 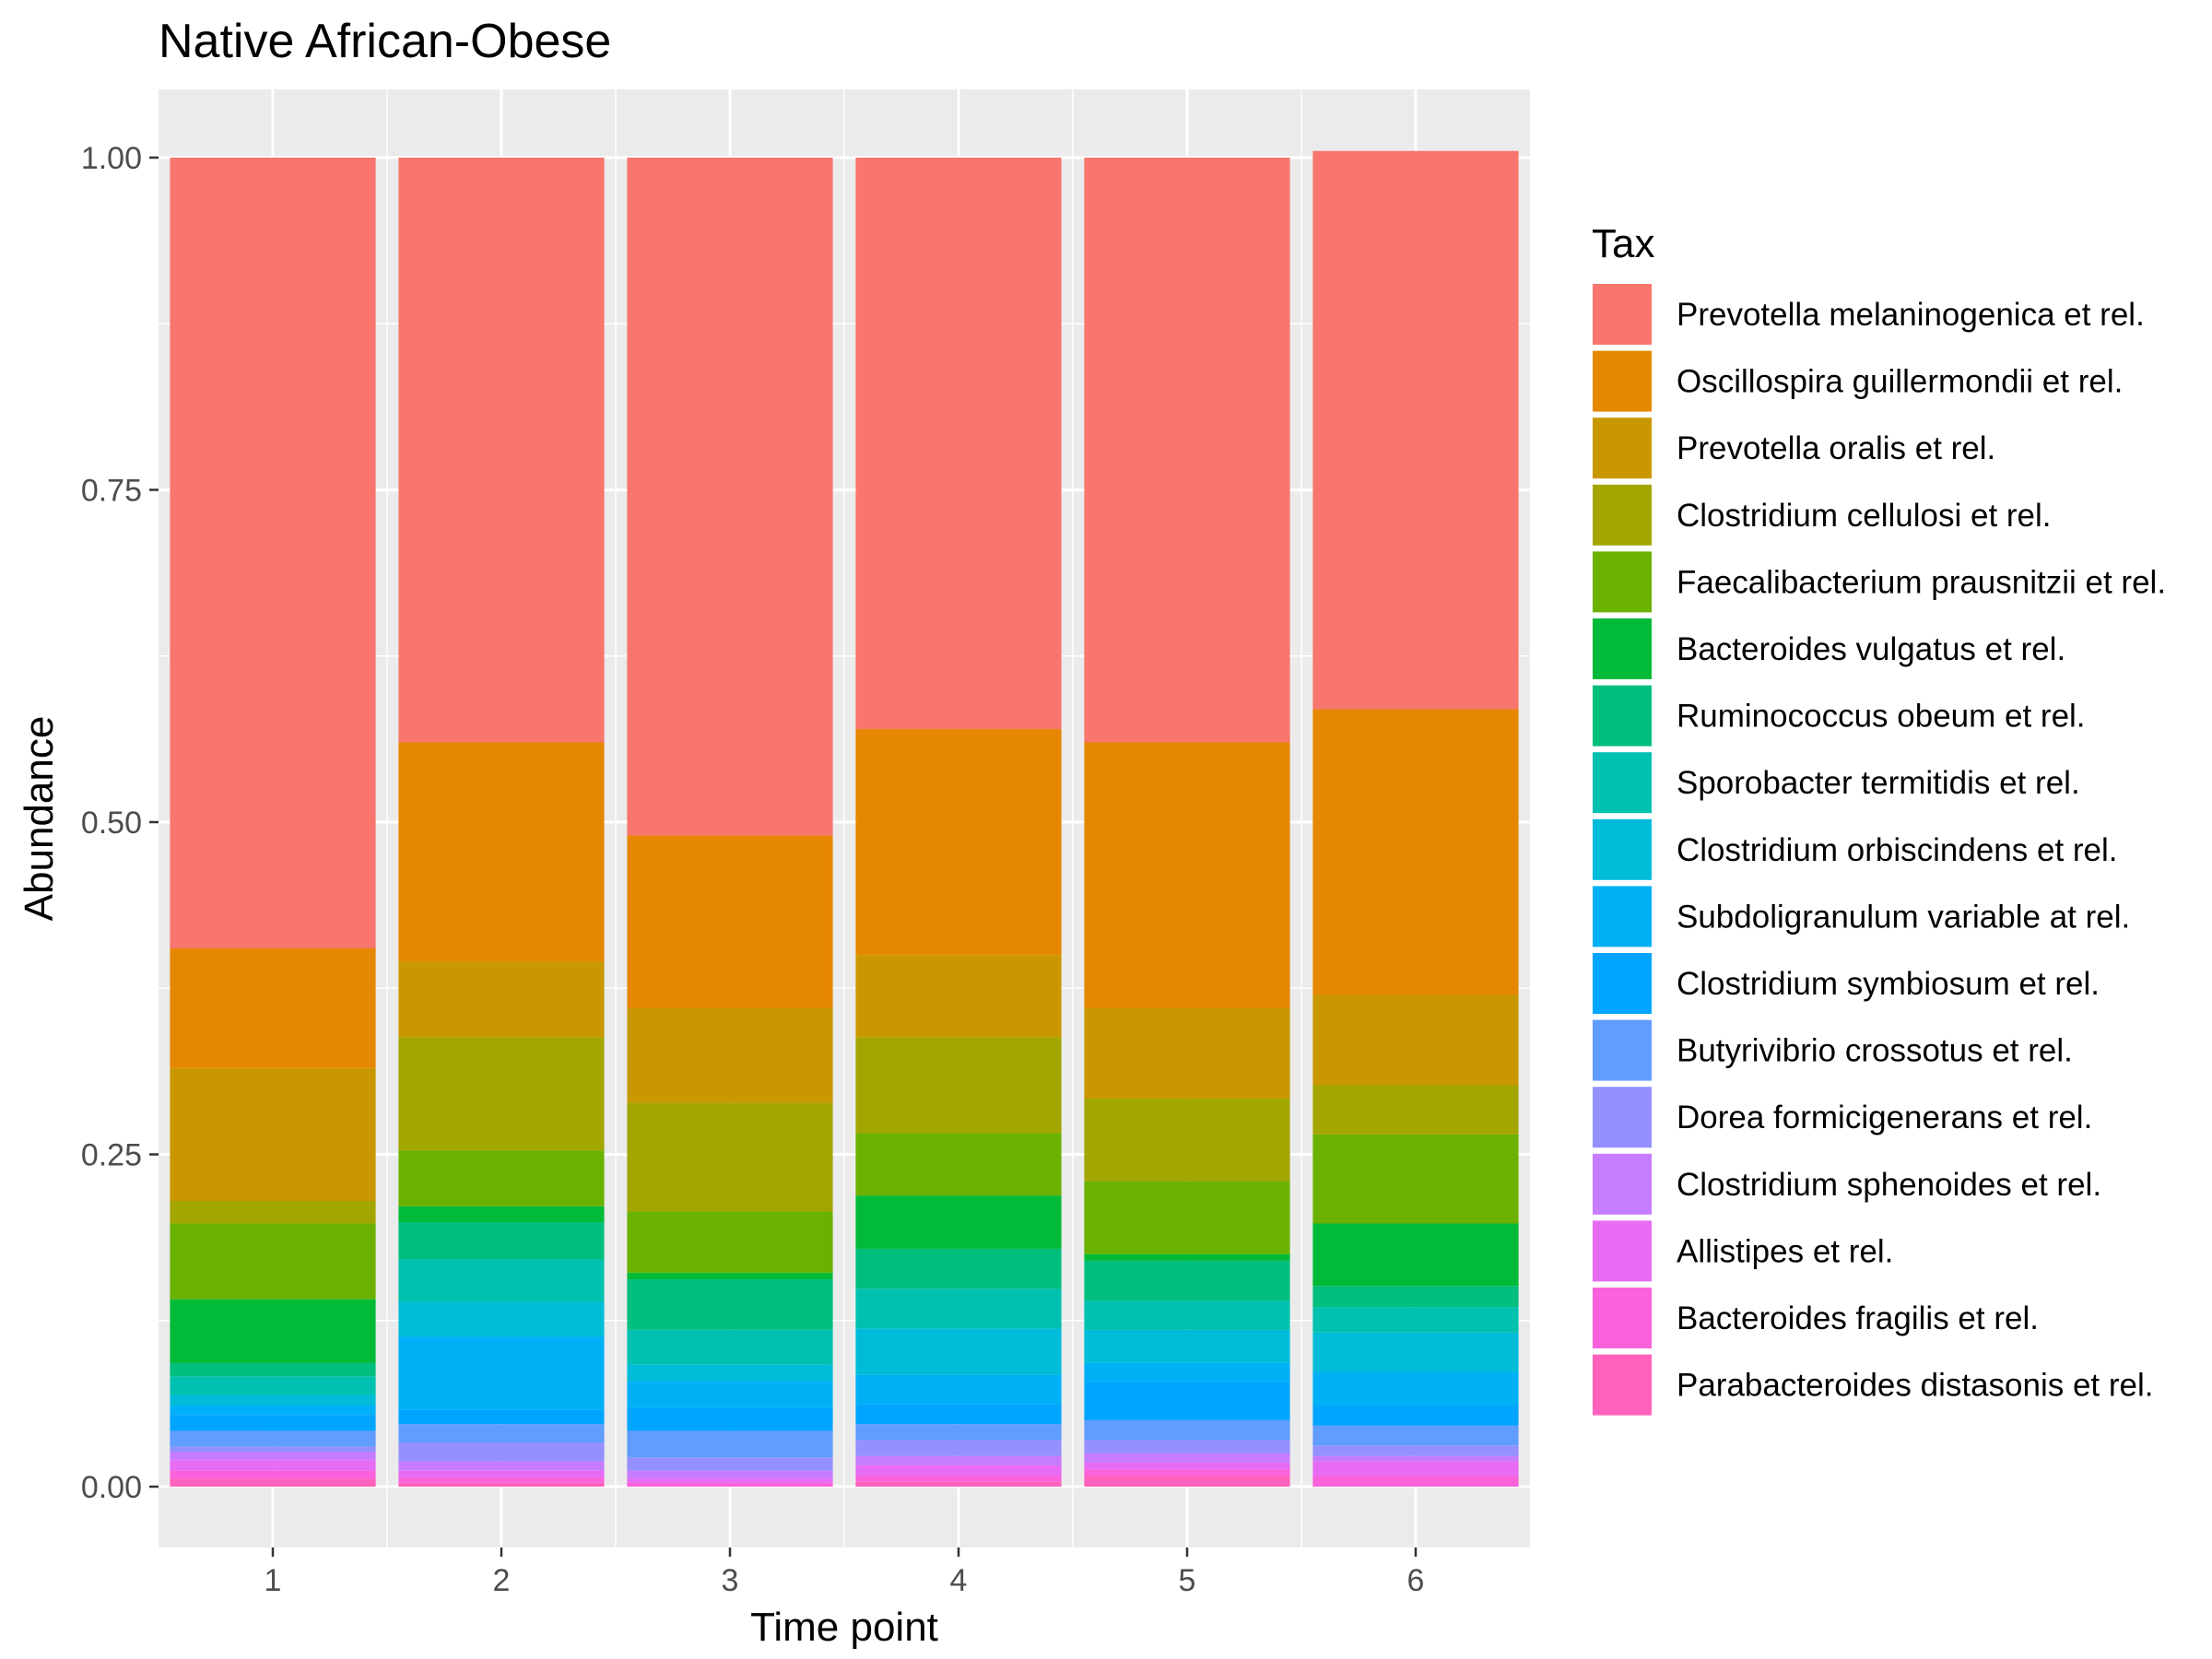 What do you see at coordinates (1858, 1318) in the screenshot?
I see `legend-label: Bacteroides fragilis et rel.` at bounding box center [1858, 1318].